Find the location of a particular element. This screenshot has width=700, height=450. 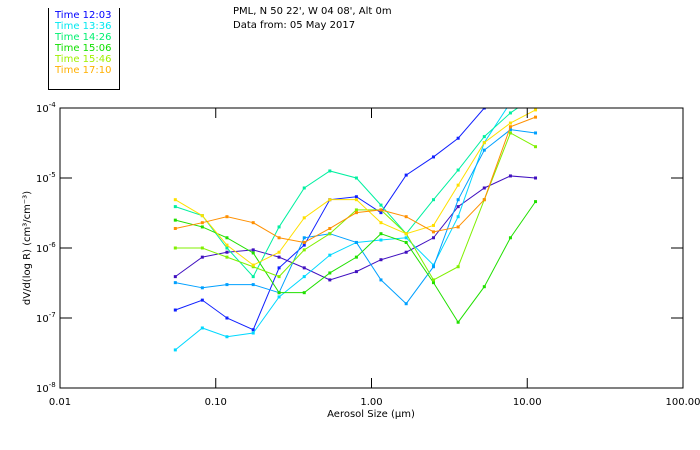

y-tick-label: 10⁻⁴ is located at coordinates (46, 108).